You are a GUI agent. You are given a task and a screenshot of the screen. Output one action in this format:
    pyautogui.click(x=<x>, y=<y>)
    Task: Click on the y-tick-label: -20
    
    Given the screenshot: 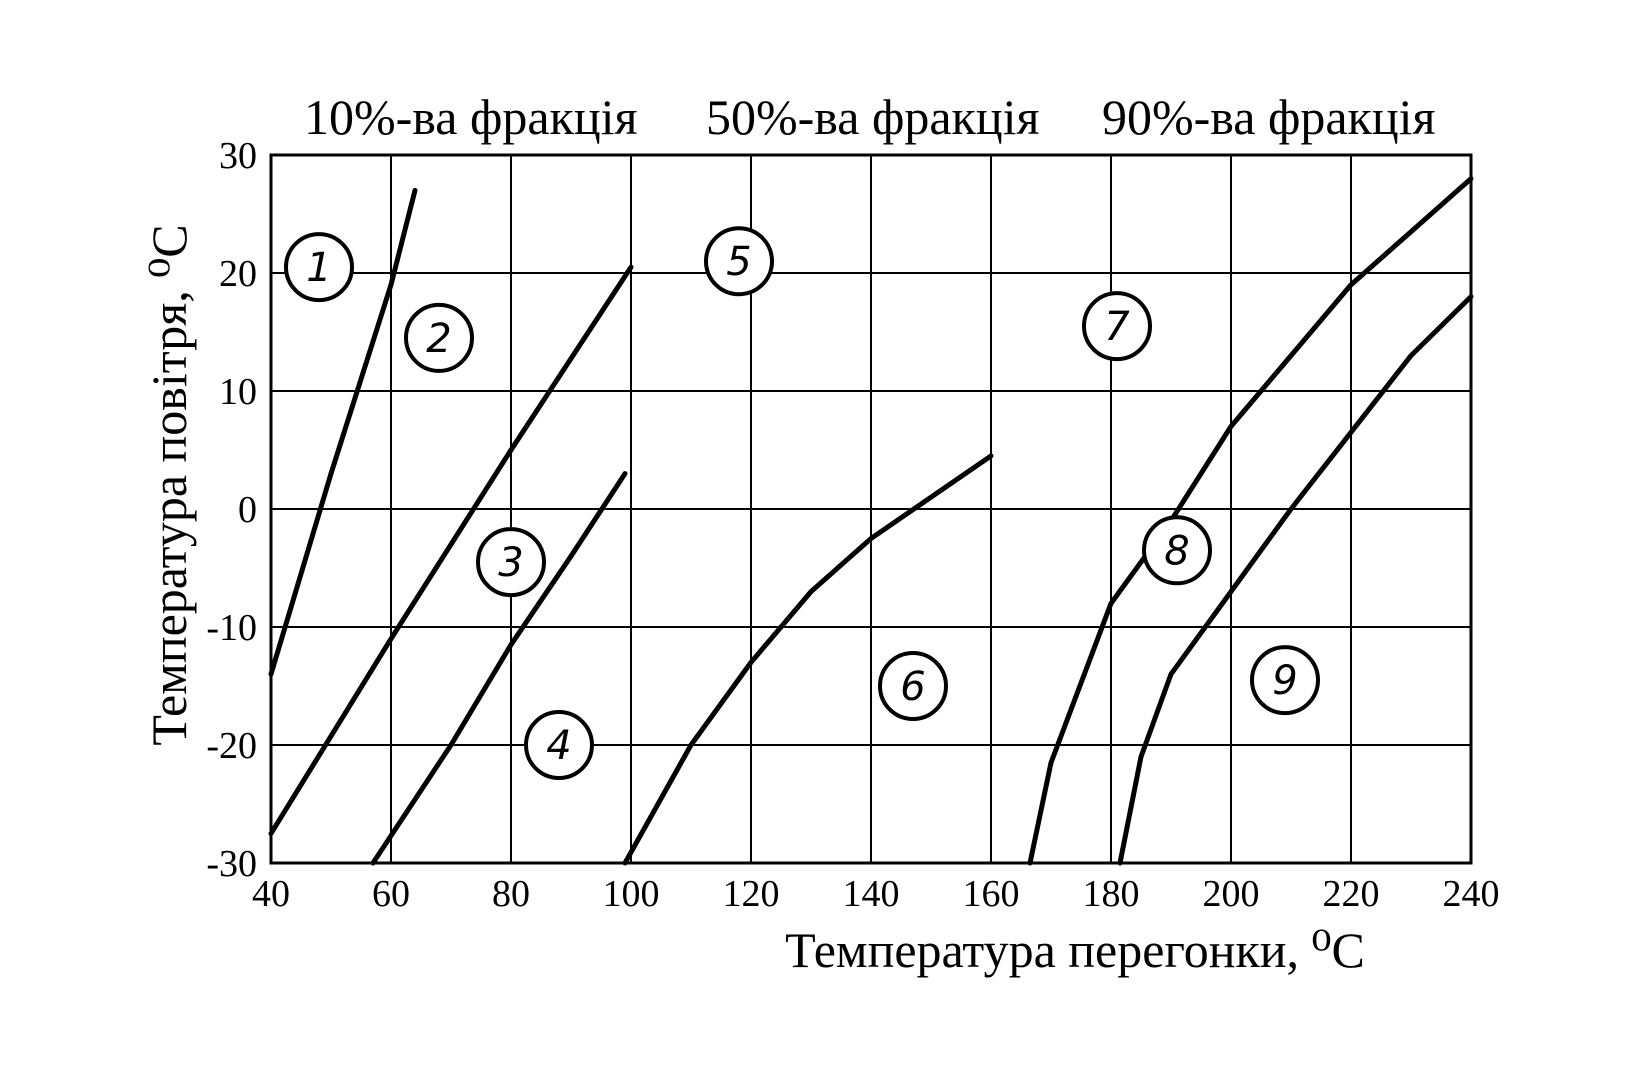 What is the action you would take?
    pyautogui.click(x=231, y=746)
    